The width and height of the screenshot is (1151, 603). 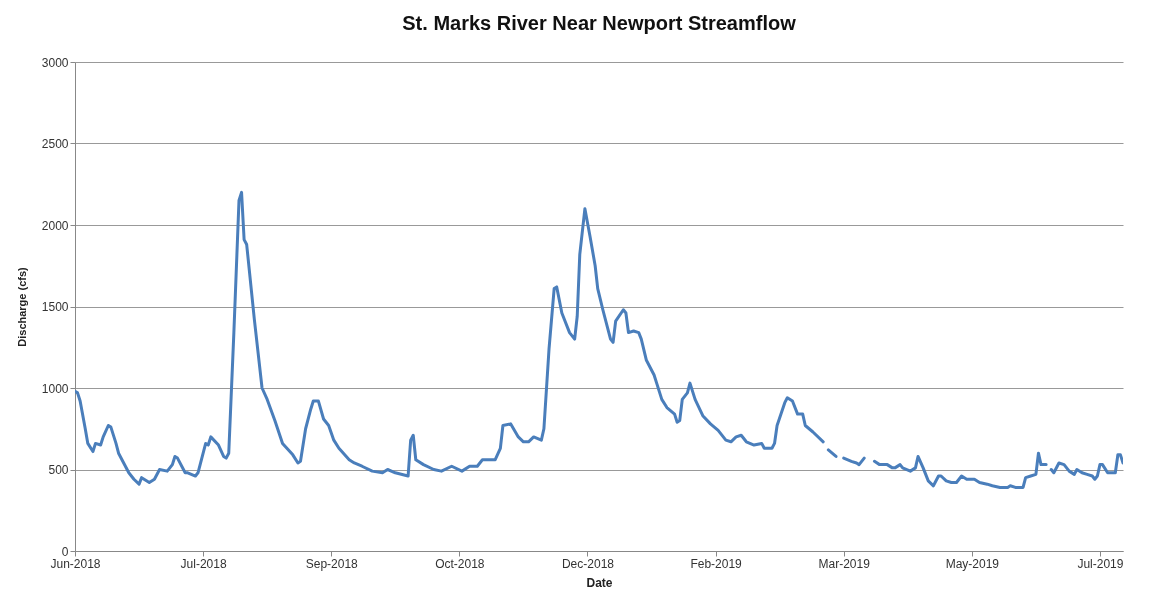 What do you see at coordinates (65, 551) in the screenshot?
I see `y-tick-label: 0` at bounding box center [65, 551].